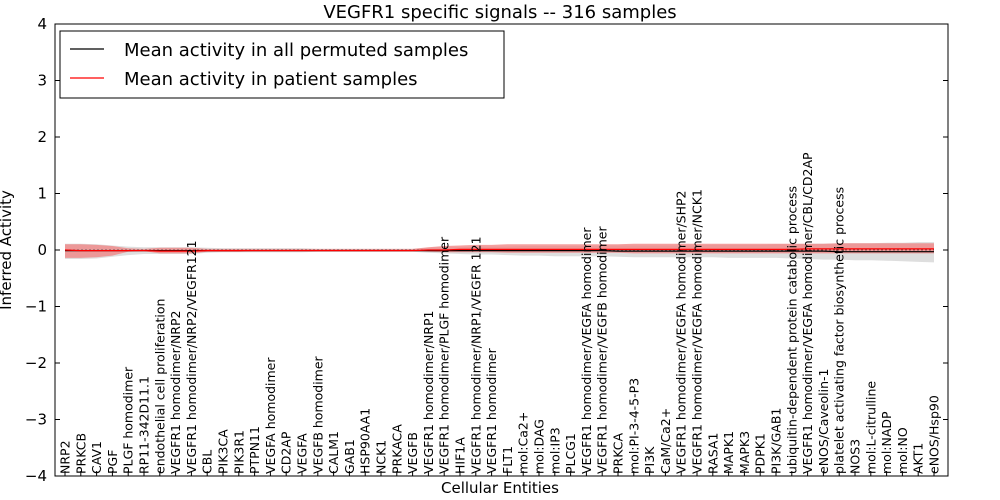 The width and height of the screenshot is (1000, 500). What do you see at coordinates (296, 50) in the screenshot?
I see `legend-label-permuted: Mean activity in all permuted samples` at bounding box center [296, 50].